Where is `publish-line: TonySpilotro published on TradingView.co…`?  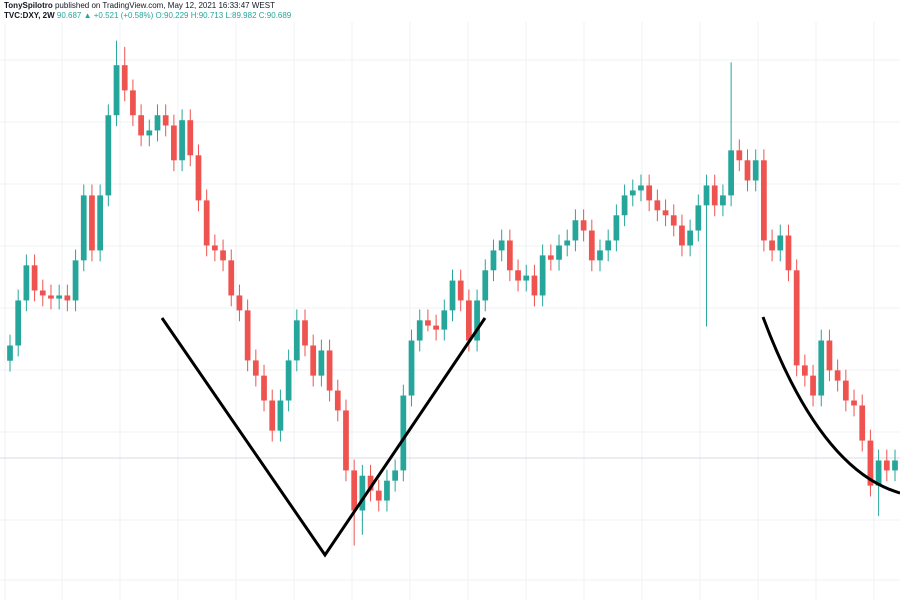 publish-line: TonySpilotro published on TradingView.co… is located at coordinates (147, 6).